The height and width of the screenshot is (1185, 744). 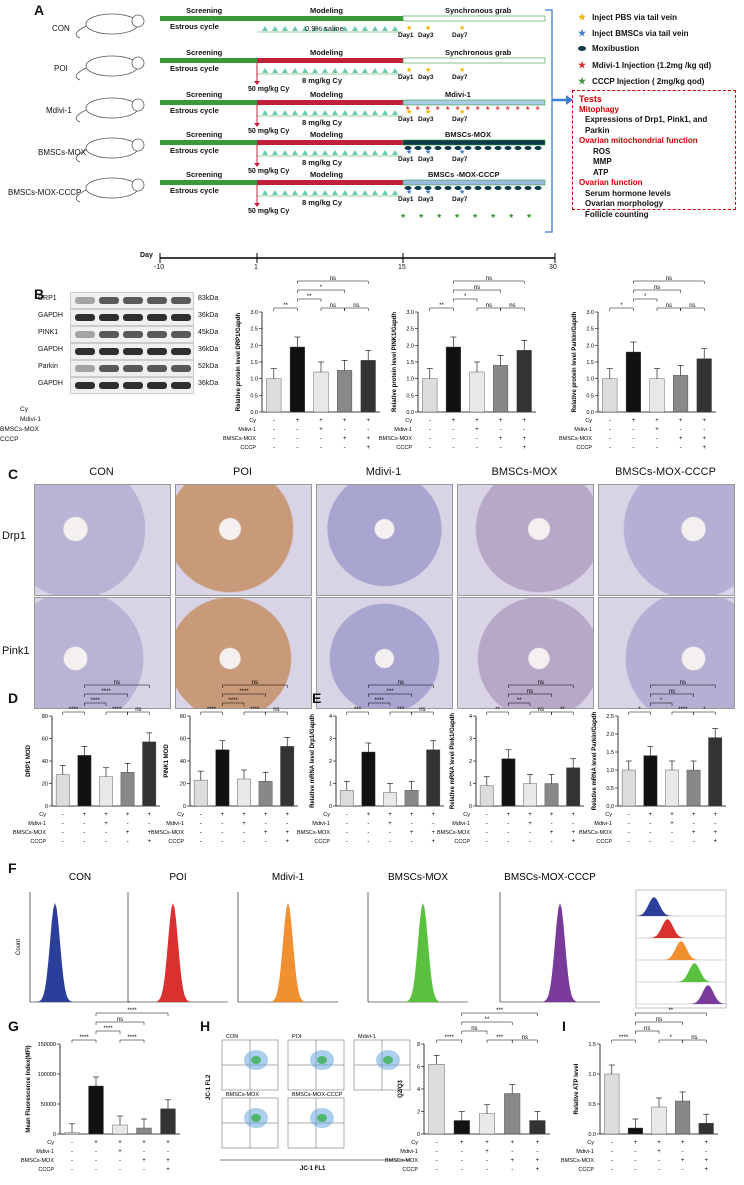 What do you see at coordinates (610, 735) in the screenshot?
I see `y-tick-label: 2.0` at bounding box center [610, 735].